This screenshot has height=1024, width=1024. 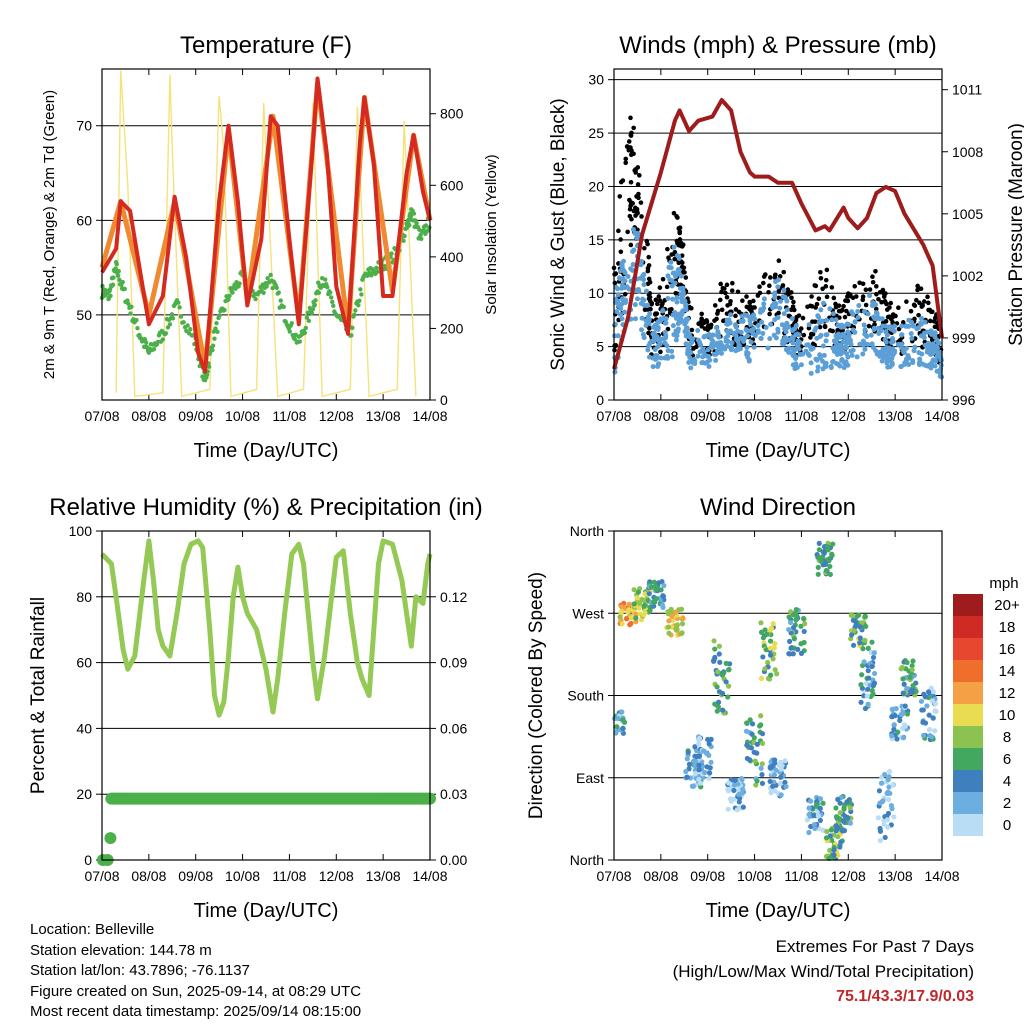 What do you see at coordinates (266, 45) in the screenshot?
I see `chart-title-1: Temperature (F)` at bounding box center [266, 45].